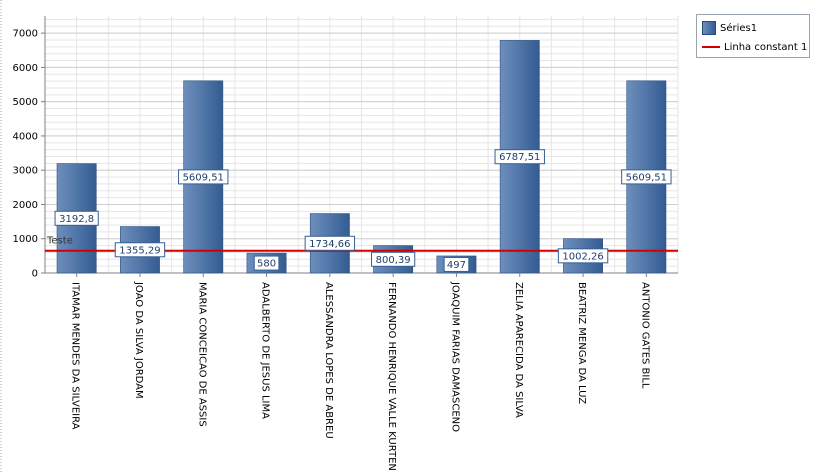  What do you see at coordinates (709, 28) in the screenshot?
I see `legend-swatch-series` at bounding box center [709, 28].